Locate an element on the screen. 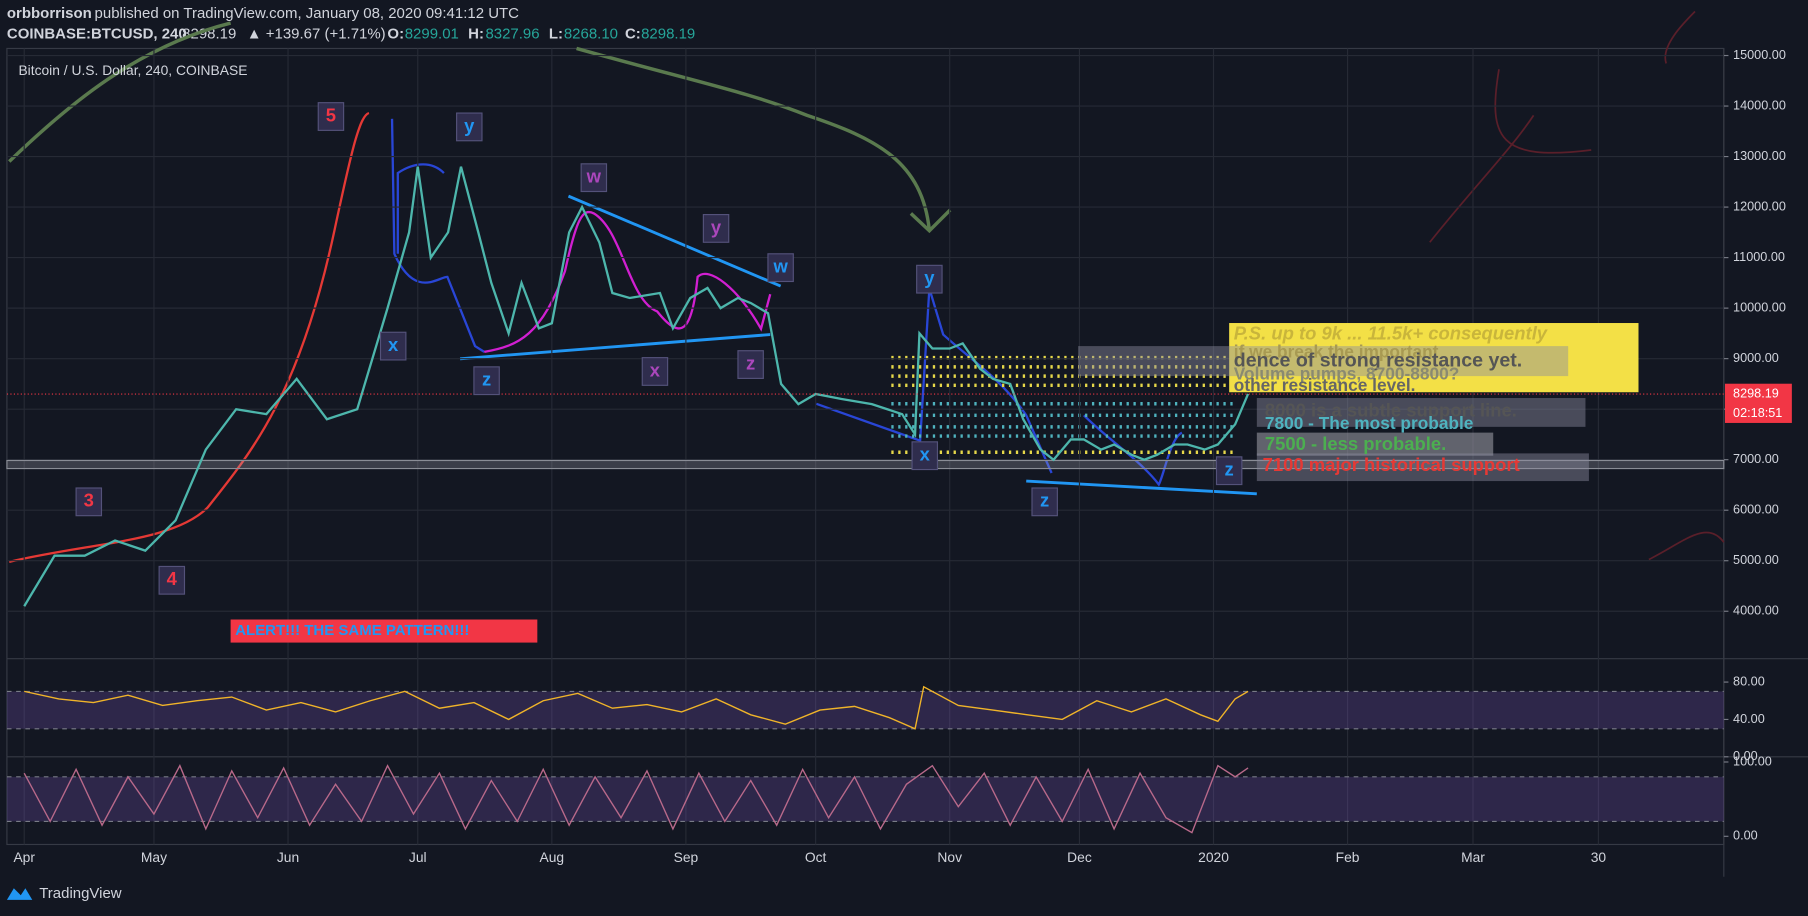 The width and height of the screenshot is (1808, 916). x-tick-label: 2020 is located at coordinates (1213, 857).